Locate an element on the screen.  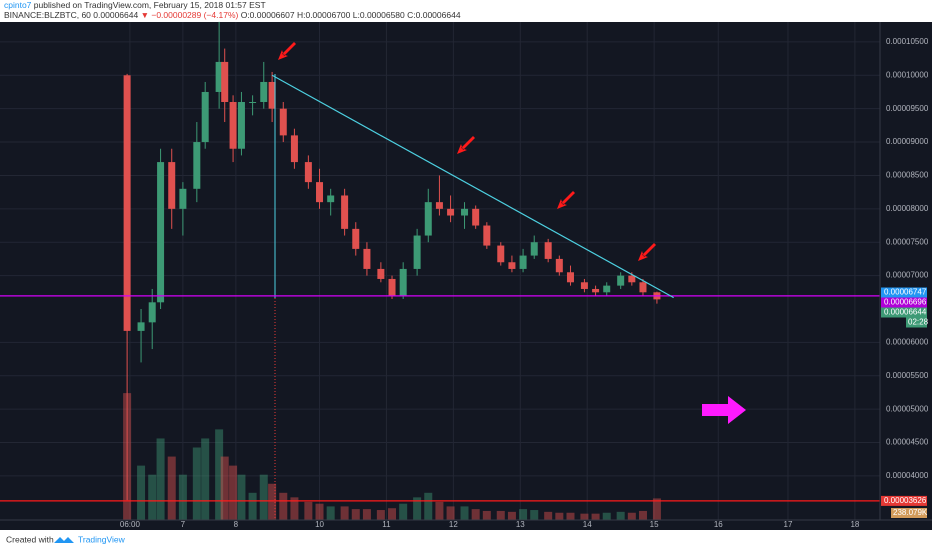
high: H:0.00006700 is located at coordinates (324, 15).